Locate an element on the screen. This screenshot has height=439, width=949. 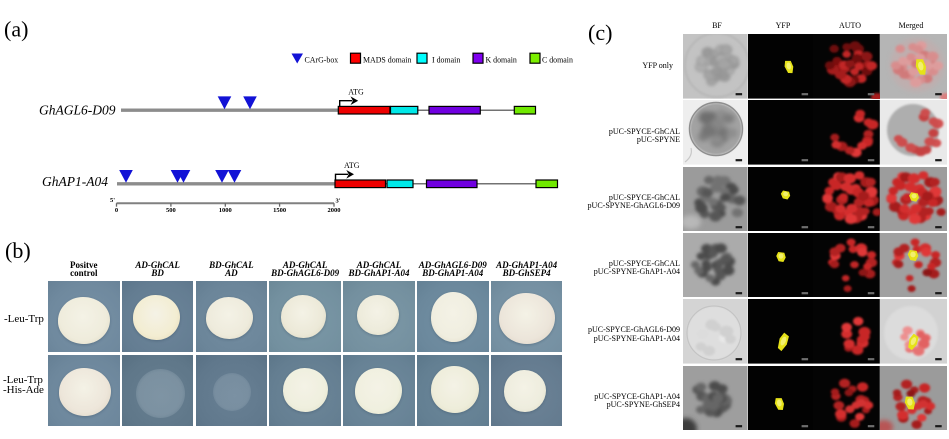
svg-text: CArG-box is located at coordinates (322, 60).